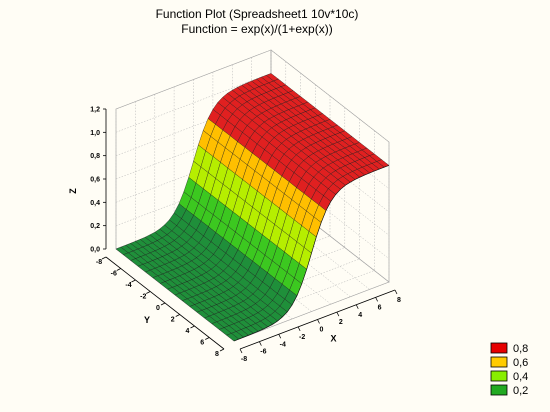 Image resolution: width=550 pixels, height=412 pixels. Describe the element at coordinates (95, 203) in the screenshot. I see `z-tick-label: 0,4` at that location.